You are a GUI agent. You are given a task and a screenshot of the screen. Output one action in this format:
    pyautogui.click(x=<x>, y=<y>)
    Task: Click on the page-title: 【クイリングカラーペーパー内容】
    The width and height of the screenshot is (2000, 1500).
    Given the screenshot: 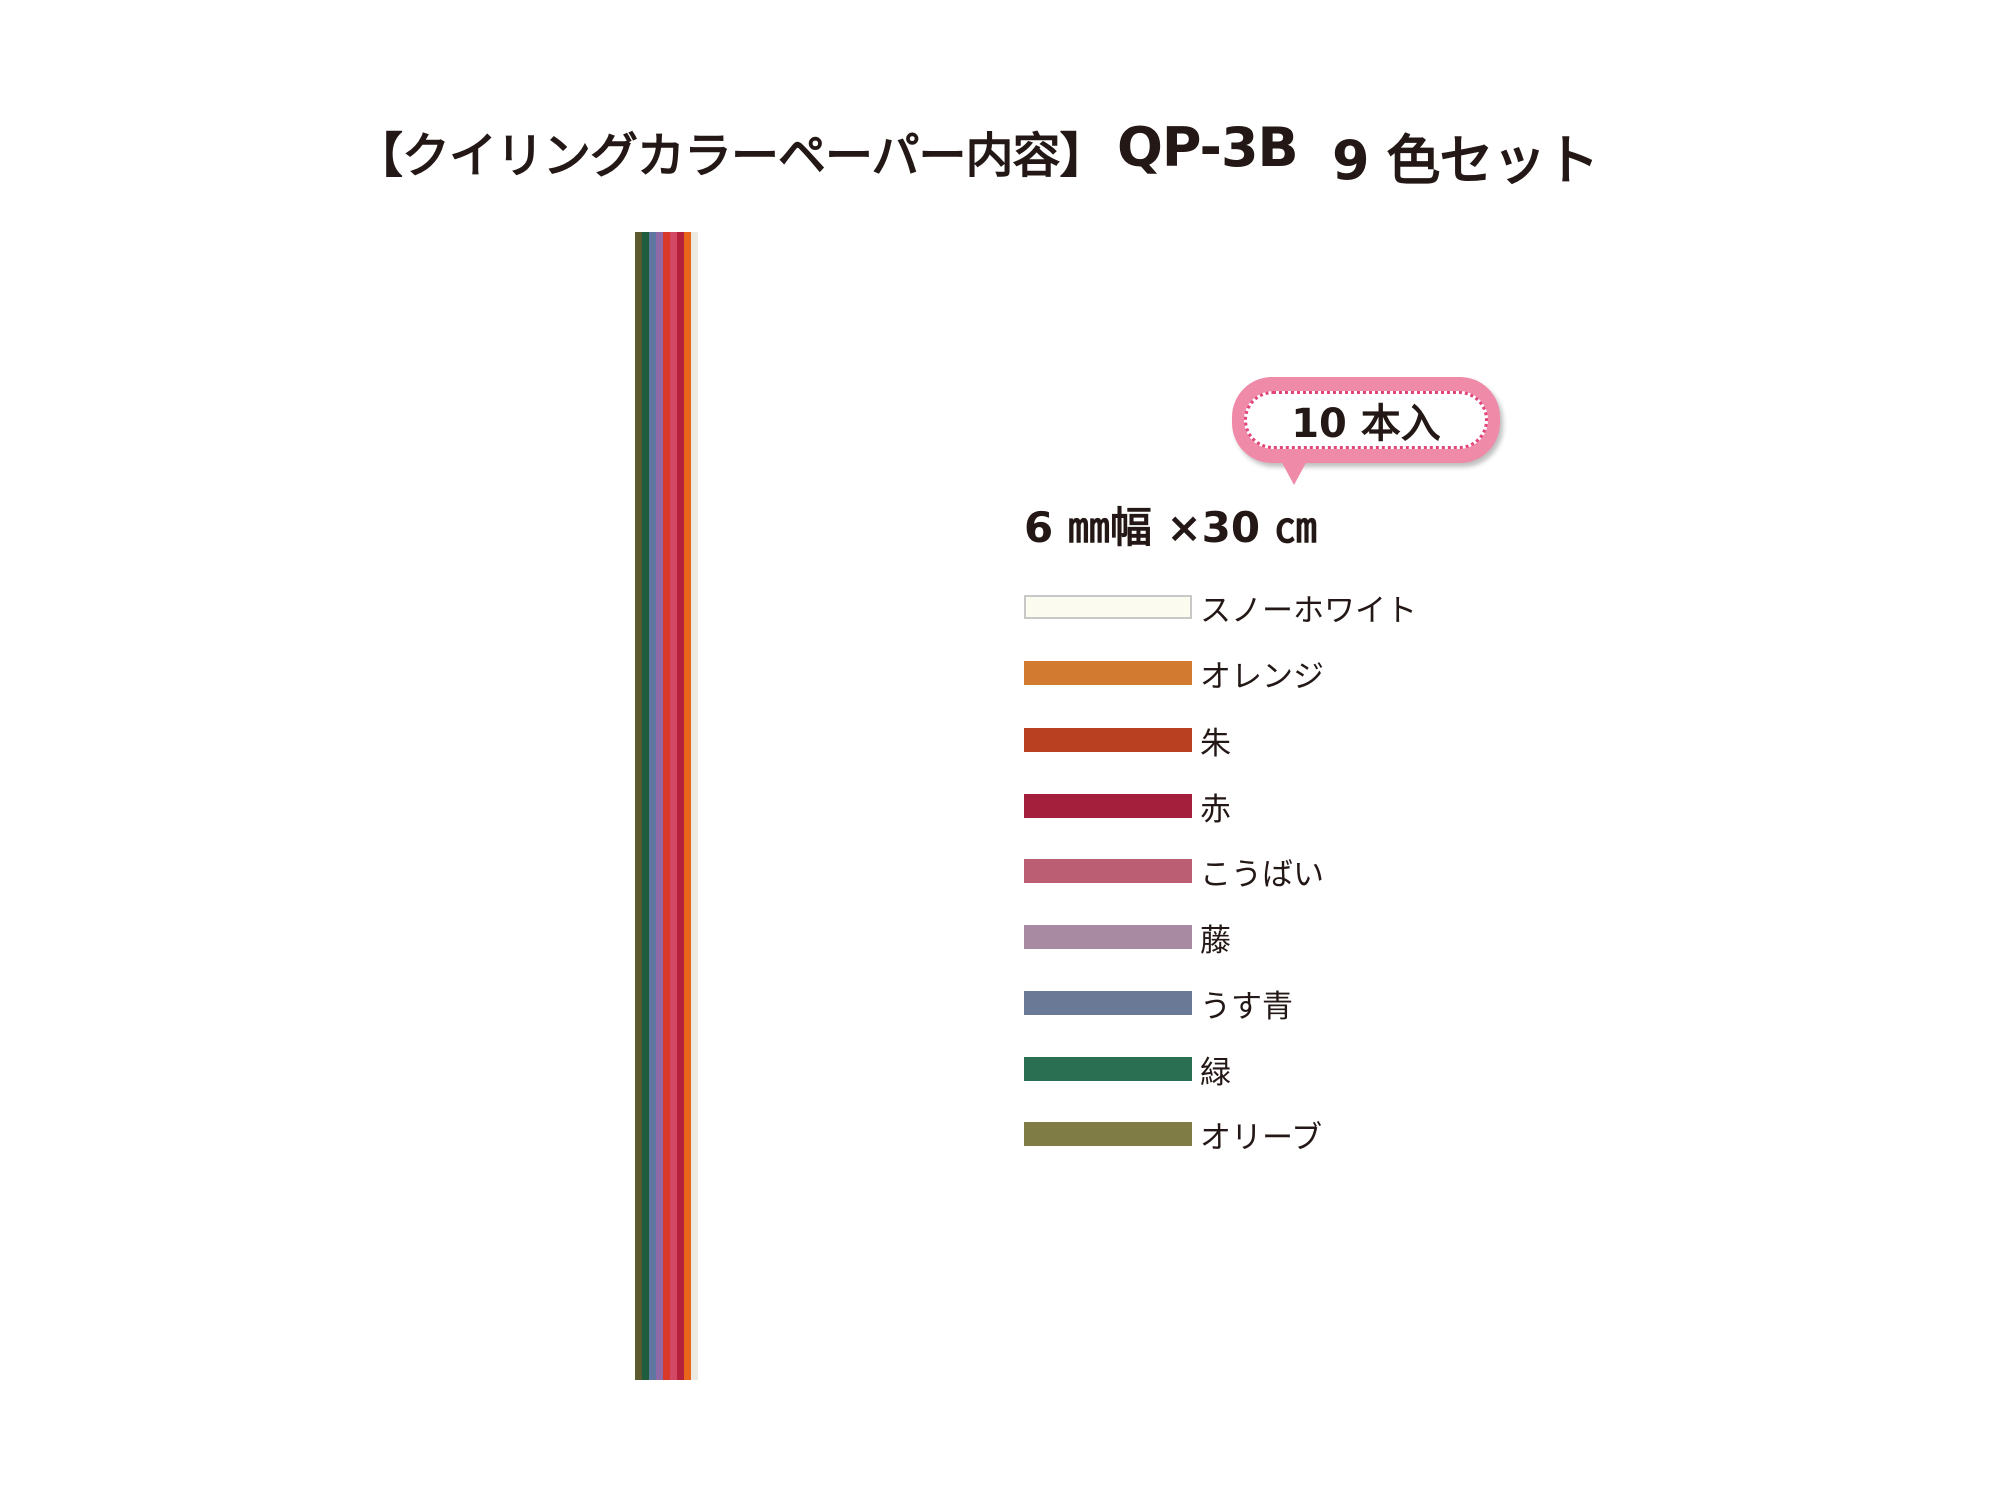 What is the action you would take?
    pyautogui.click(x=731, y=156)
    